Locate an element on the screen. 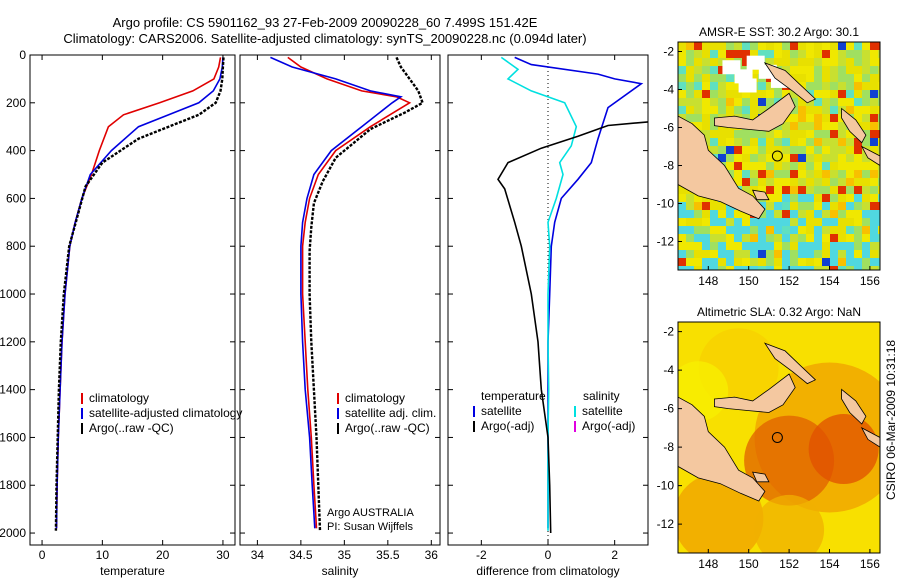 The height and width of the screenshot is (580, 900). map-y-tick-label: -6 is located at coordinates (668, 409).